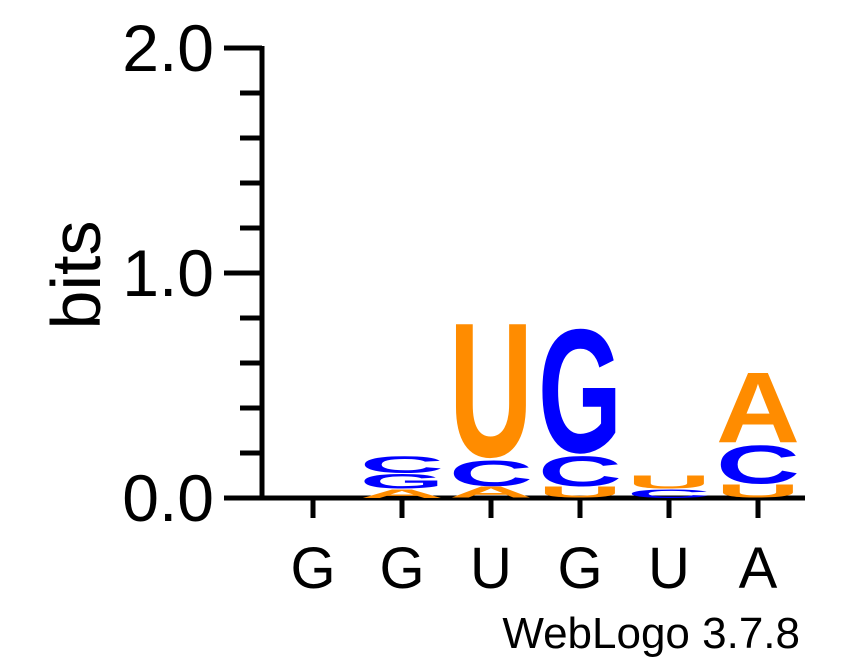 This screenshot has height=667, width=850. I want to click on y-tick-label: 0.0, so click(168, 498).